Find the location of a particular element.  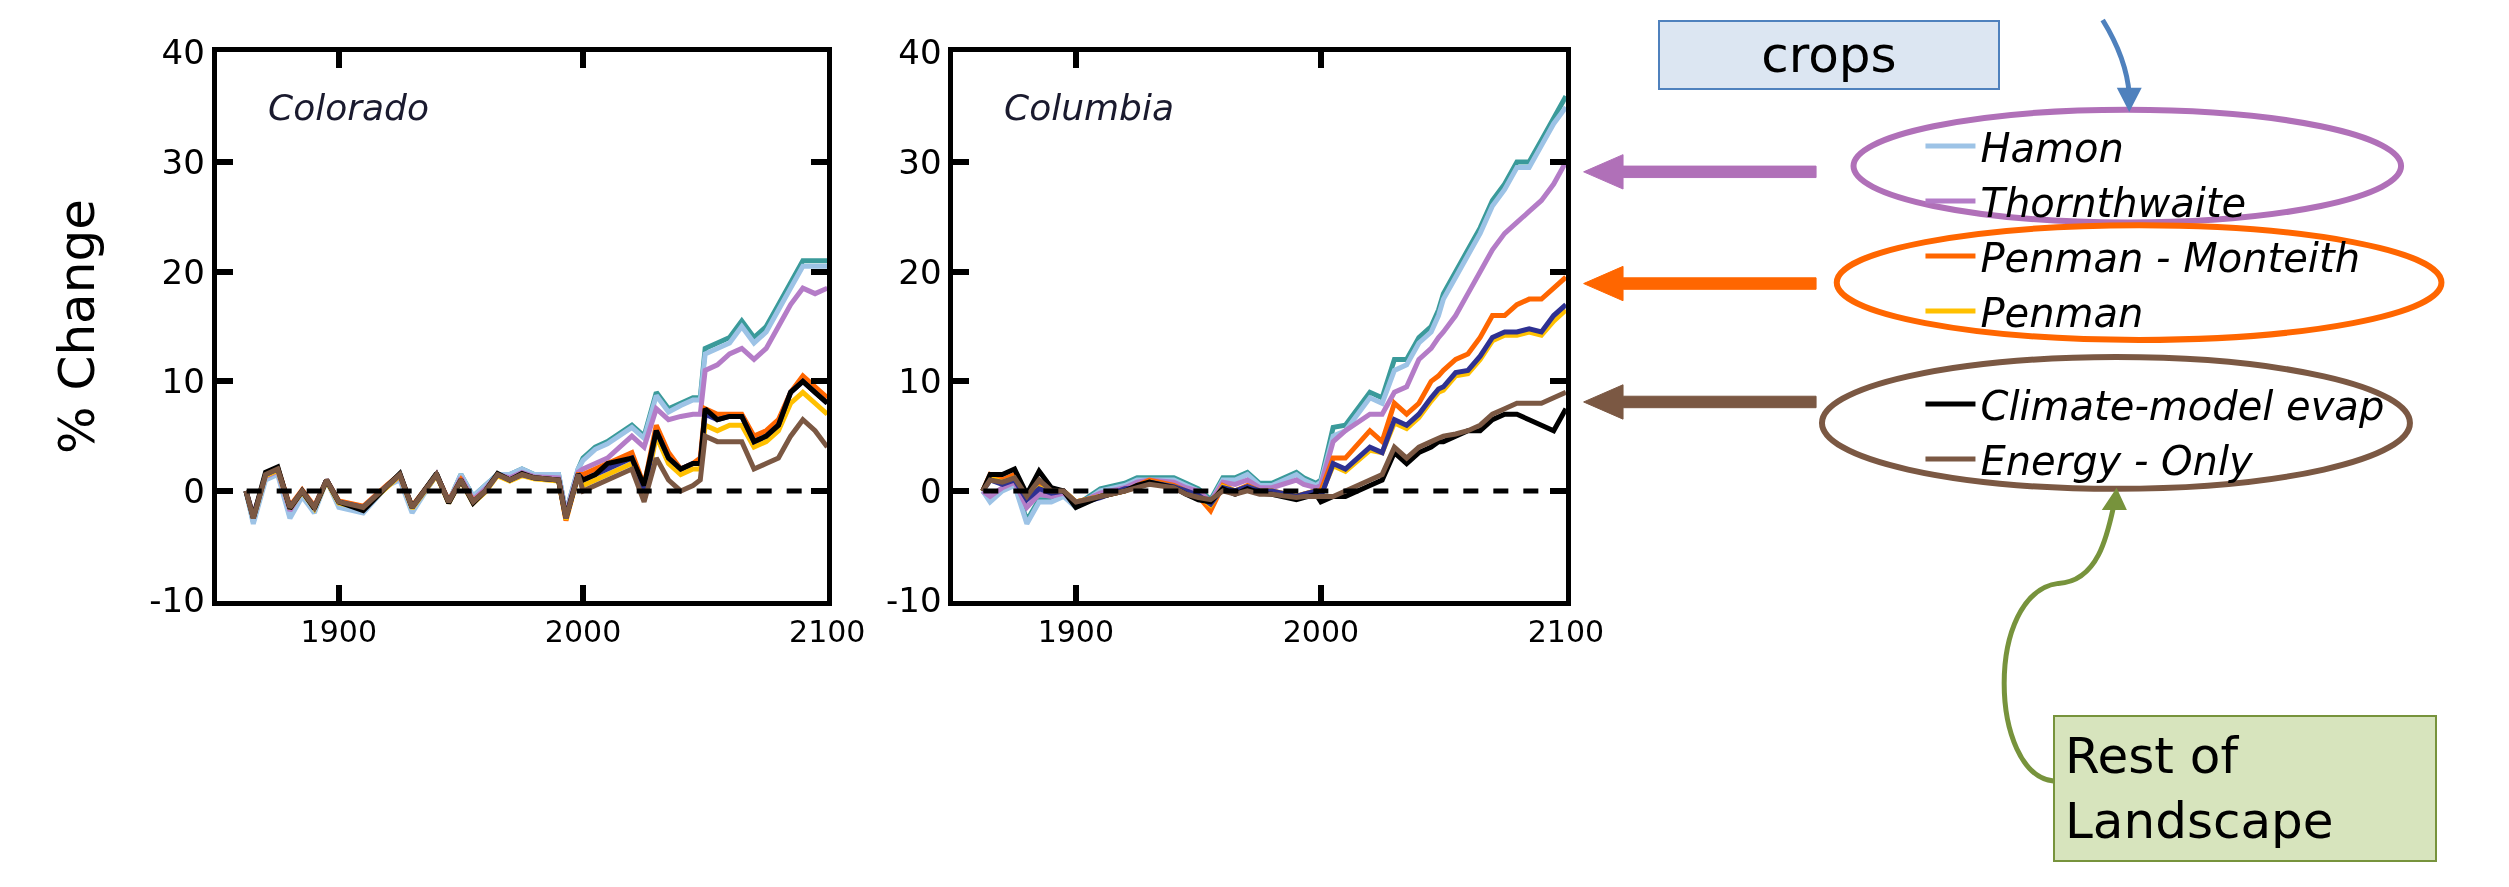

legend-label: Hamon is located at coordinates (2052, 147).